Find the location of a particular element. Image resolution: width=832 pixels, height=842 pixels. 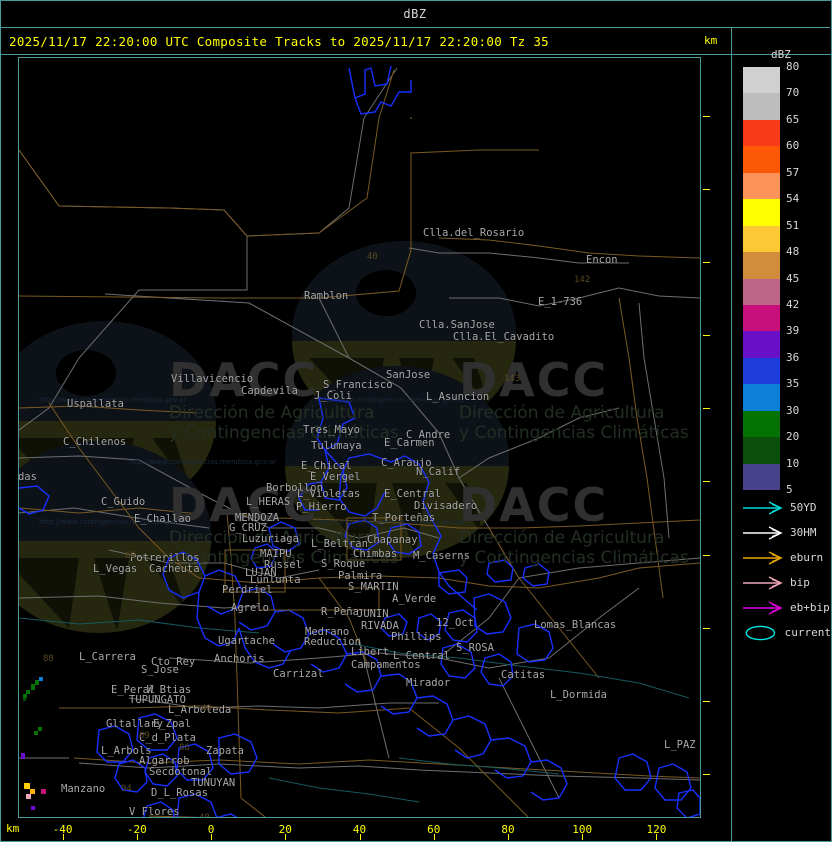

map-place-label: W_Btias is located at coordinates (169, 690).